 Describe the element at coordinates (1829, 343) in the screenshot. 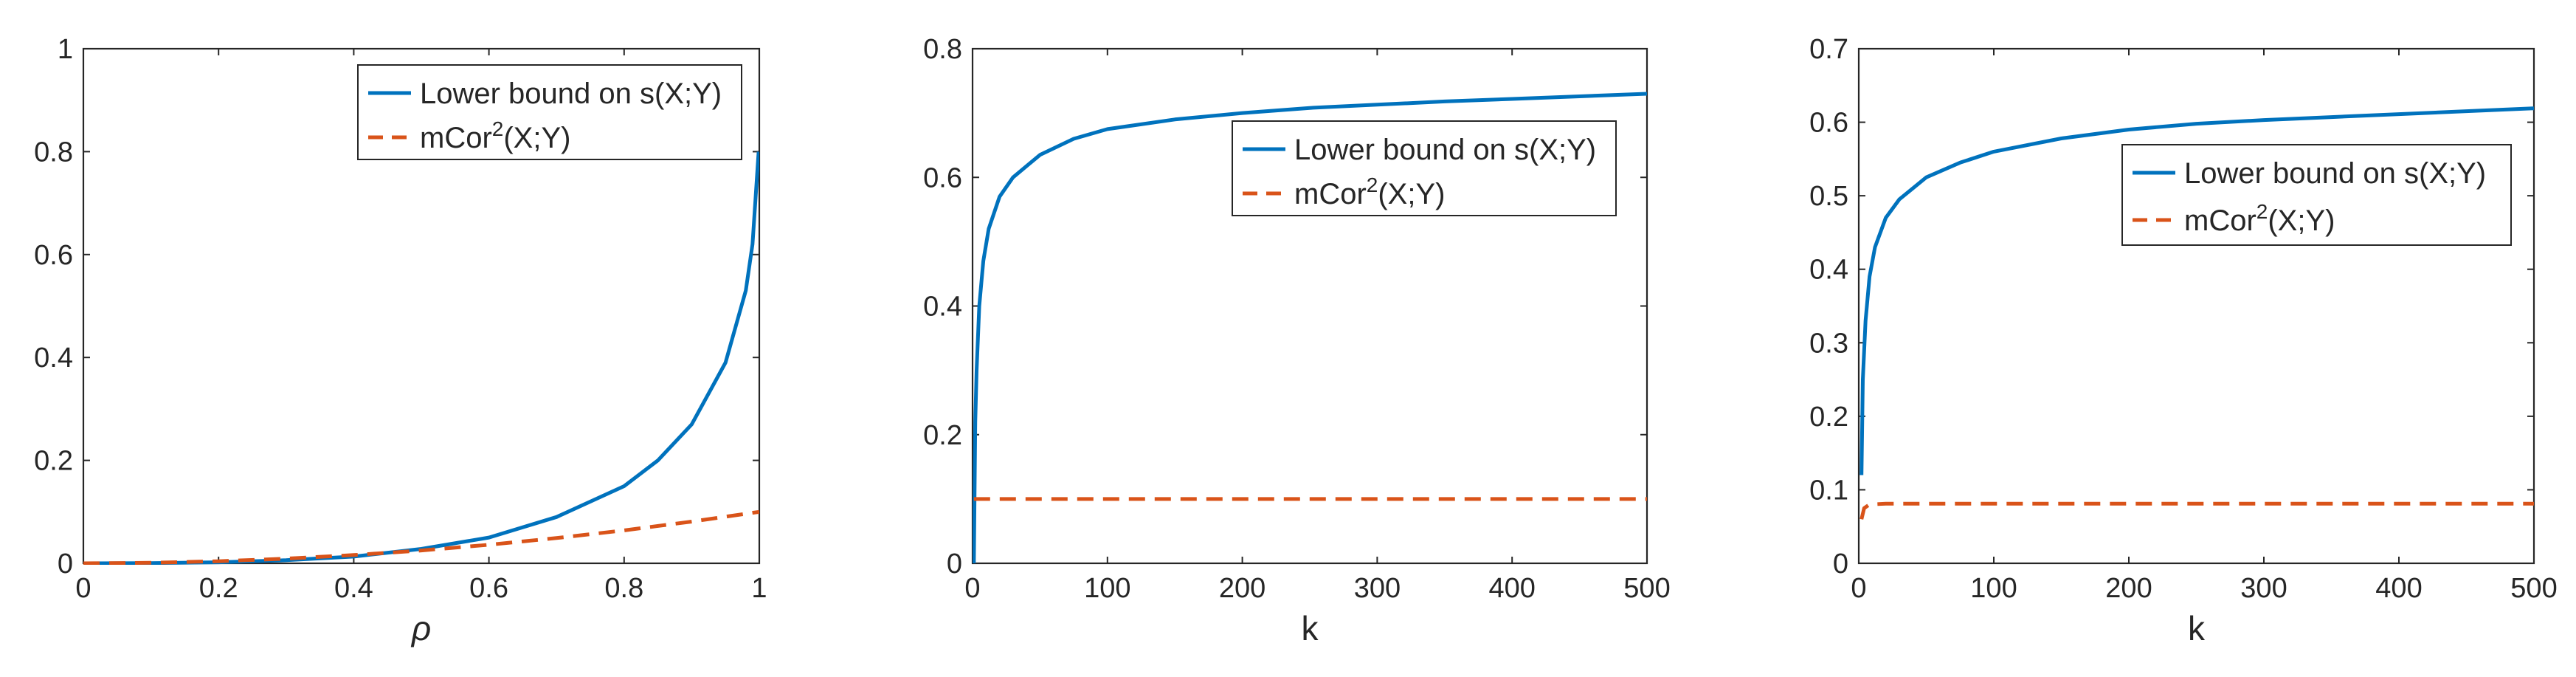

I see `y-tick-label: 0.3` at that location.